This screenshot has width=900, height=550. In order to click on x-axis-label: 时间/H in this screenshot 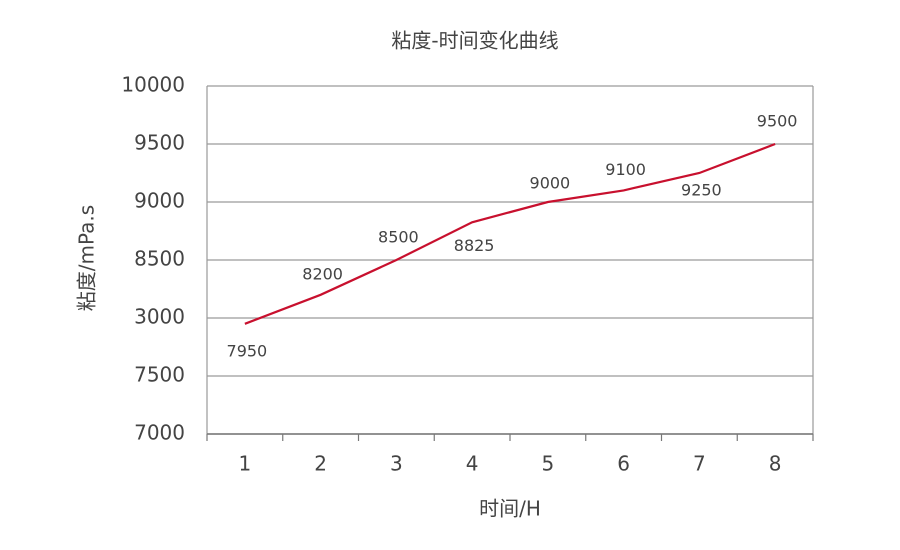, I will do `click(510, 509)`.